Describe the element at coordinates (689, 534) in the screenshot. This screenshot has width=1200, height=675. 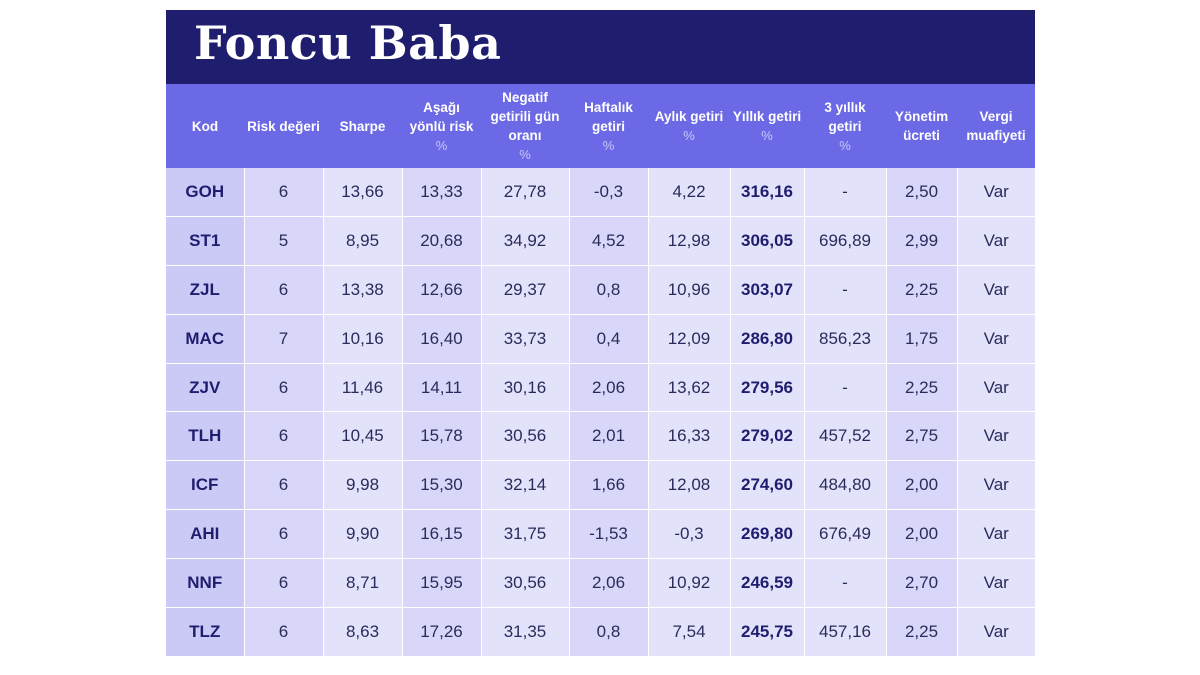
I see `cell-monthly-return: -0,3` at that location.